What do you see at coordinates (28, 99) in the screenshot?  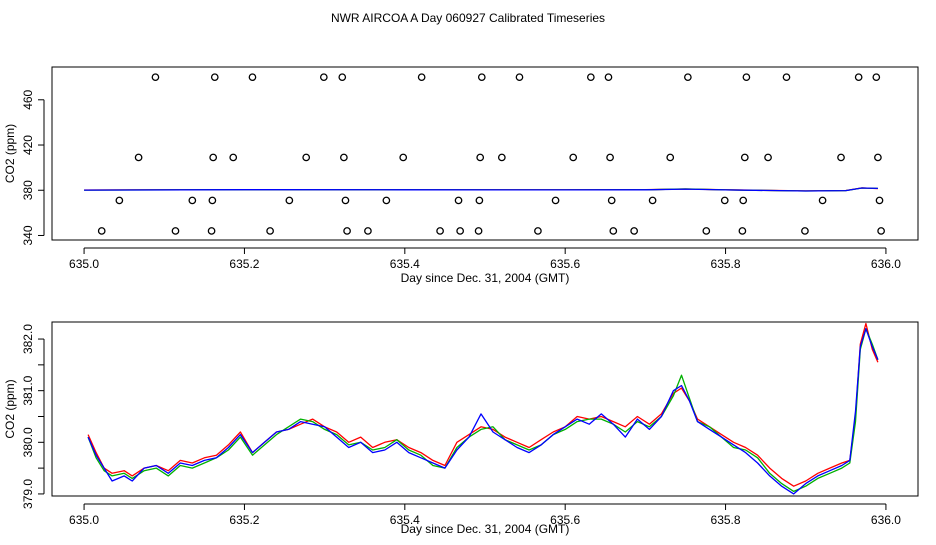 I see `y-tick-label: 460` at bounding box center [28, 99].